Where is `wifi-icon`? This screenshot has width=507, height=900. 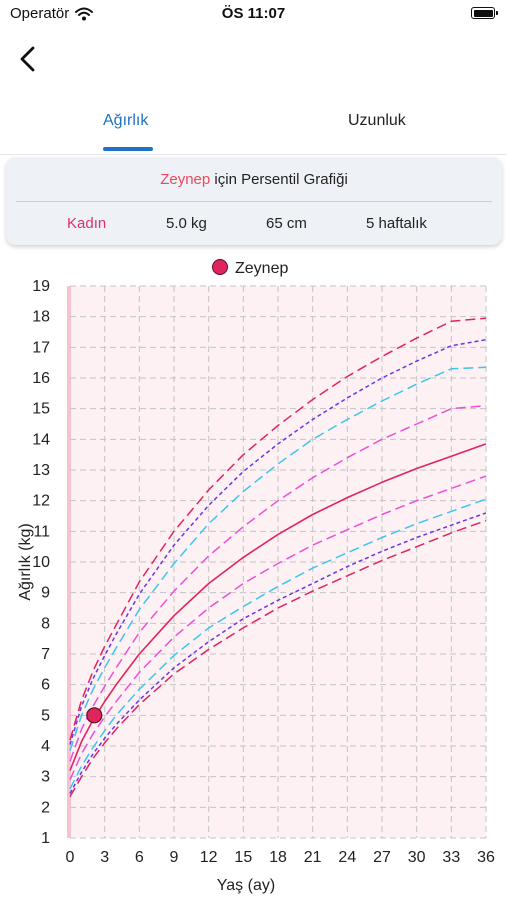
wifi-icon is located at coordinates (84, 13).